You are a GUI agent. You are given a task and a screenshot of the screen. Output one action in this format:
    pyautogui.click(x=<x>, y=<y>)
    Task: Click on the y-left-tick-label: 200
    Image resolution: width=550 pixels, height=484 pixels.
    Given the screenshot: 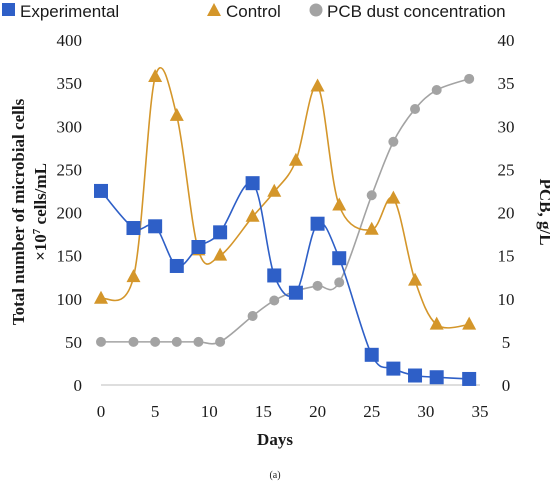 What is the action you would take?
    pyautogui.click(x=70, y=213)
    